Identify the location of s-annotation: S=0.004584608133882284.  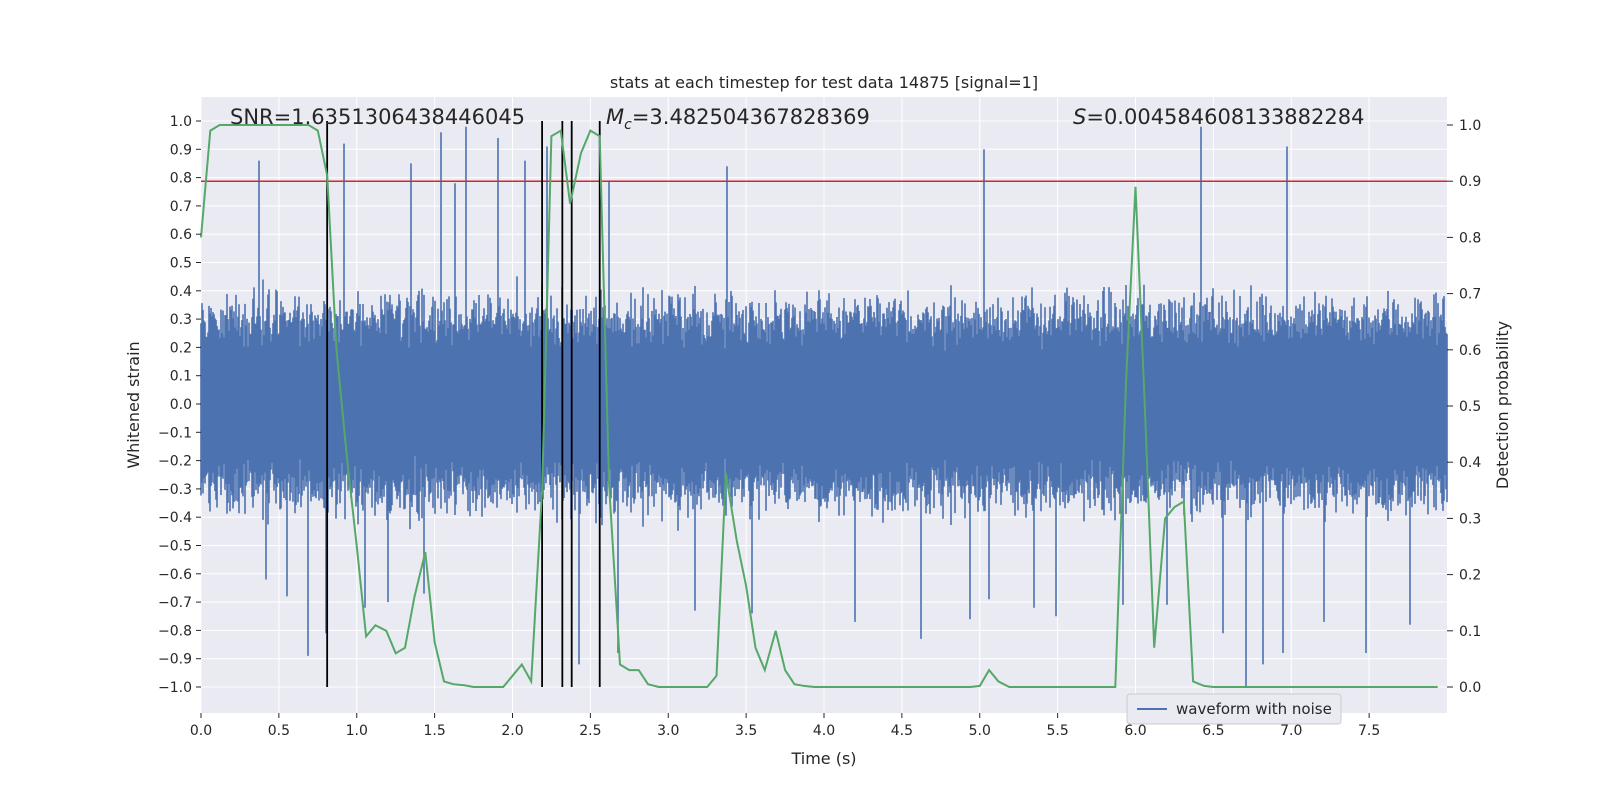
(1218, 117).